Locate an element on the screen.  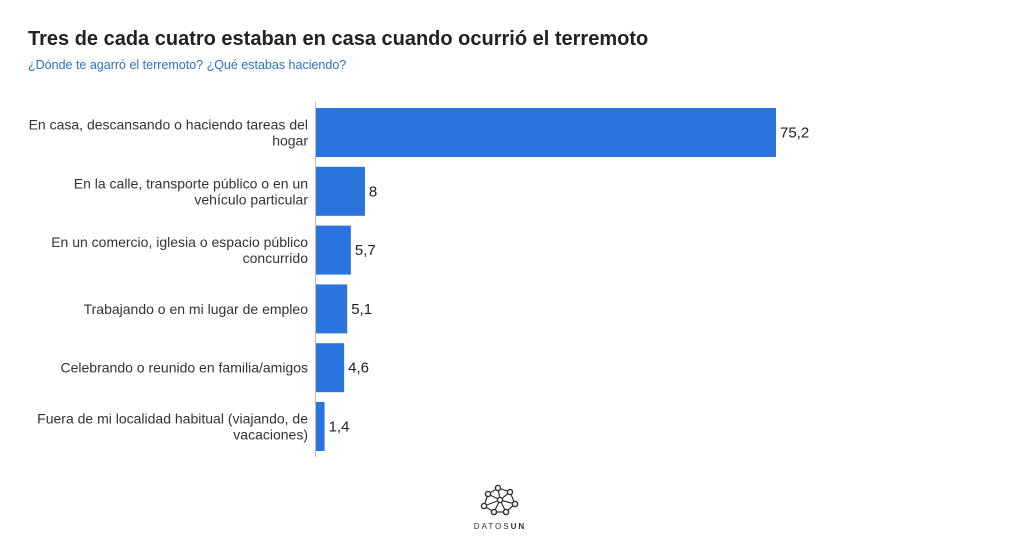
category-label-0-line-1: hogar is located at coordinates (290, 141).